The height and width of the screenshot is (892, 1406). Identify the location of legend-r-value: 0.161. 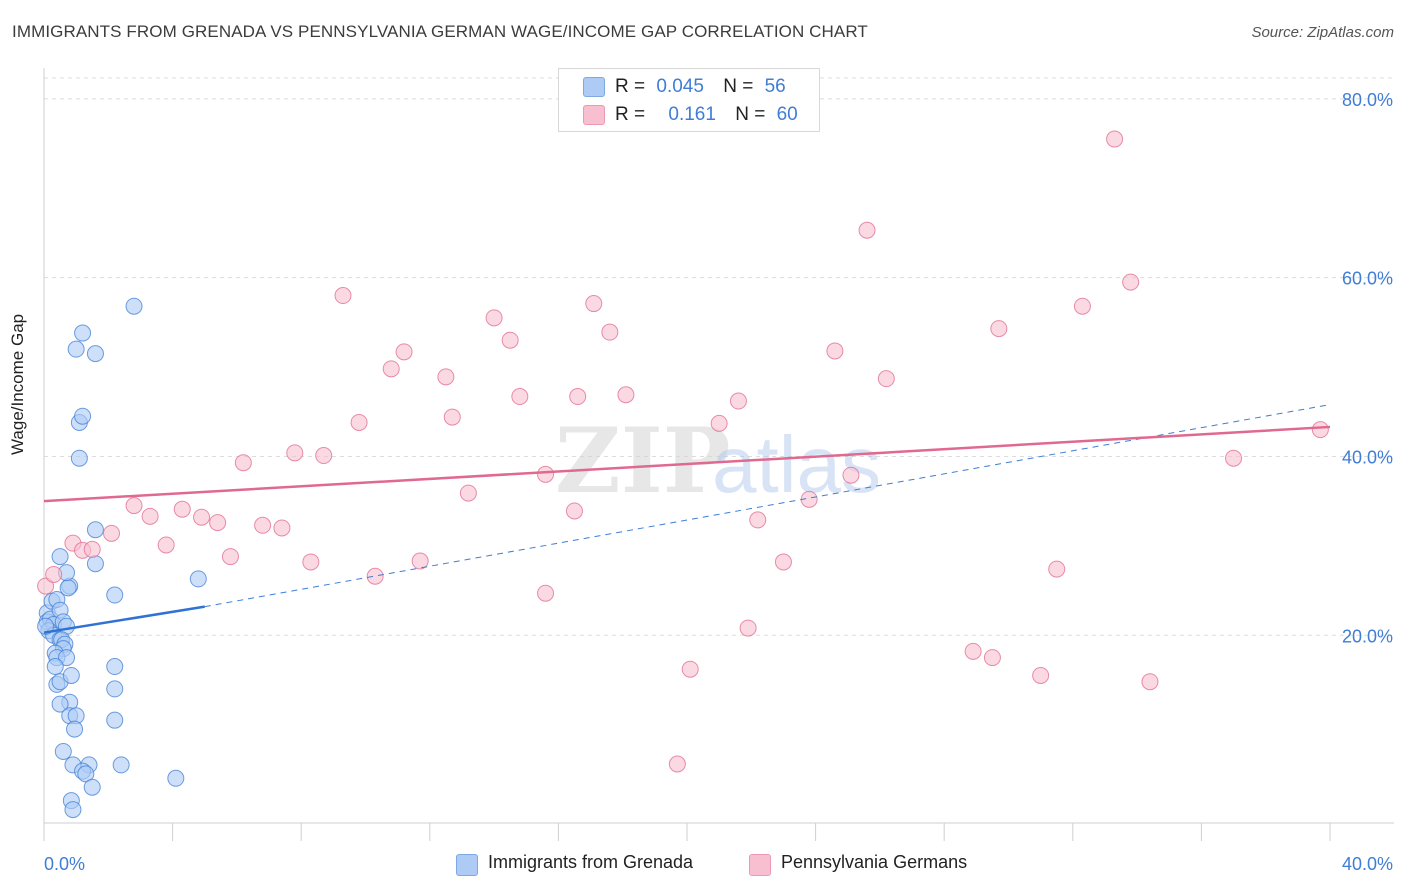
(692, 114).